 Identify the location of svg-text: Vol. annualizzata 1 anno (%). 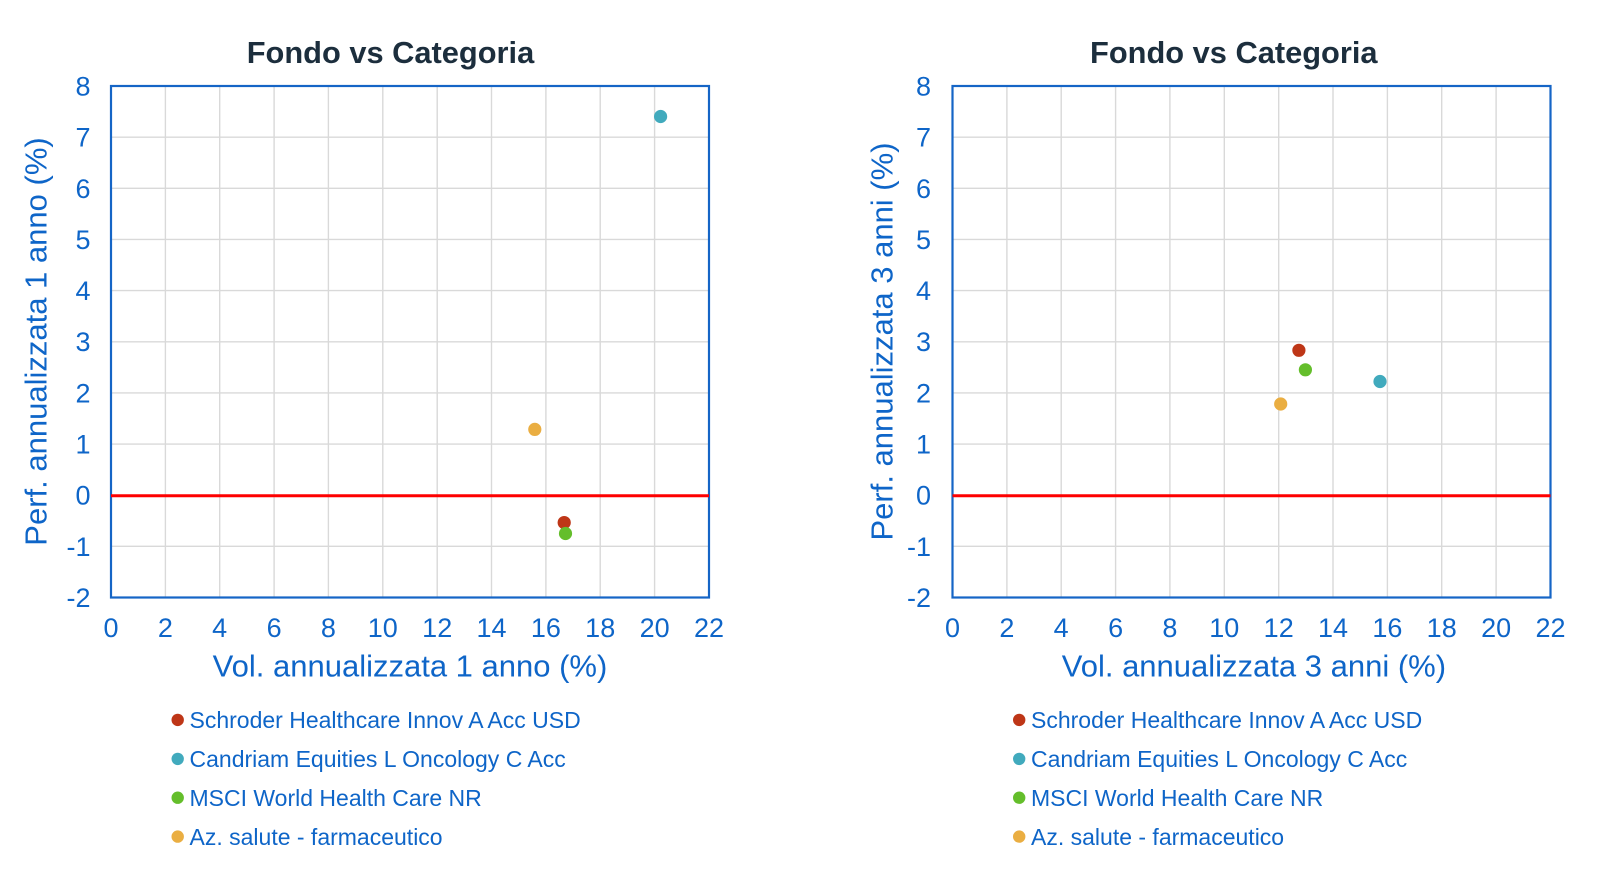
(410, 666).